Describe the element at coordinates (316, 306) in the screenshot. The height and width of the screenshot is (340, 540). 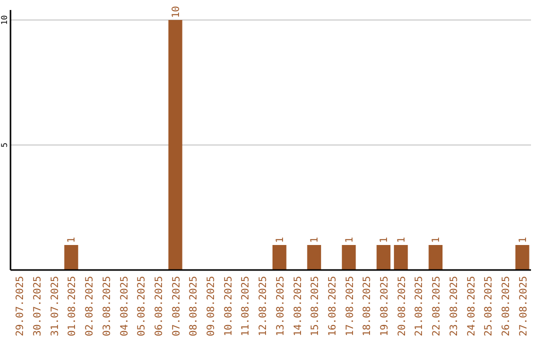
I see `x-tick-label: 15.08.2025` at that location.